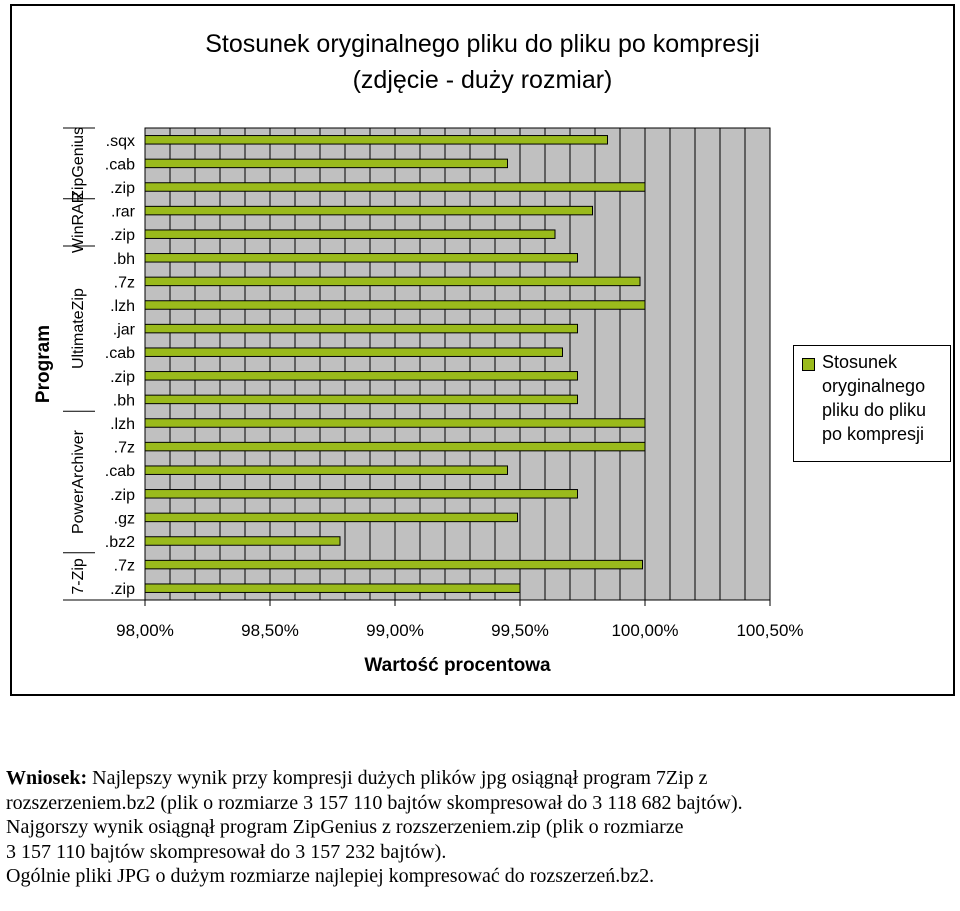 This screenshot has height=911, width=960. Describe the element at coordinates (270, 630) in the screenshot. I see `x-tick-label: 98,50%` at that location.